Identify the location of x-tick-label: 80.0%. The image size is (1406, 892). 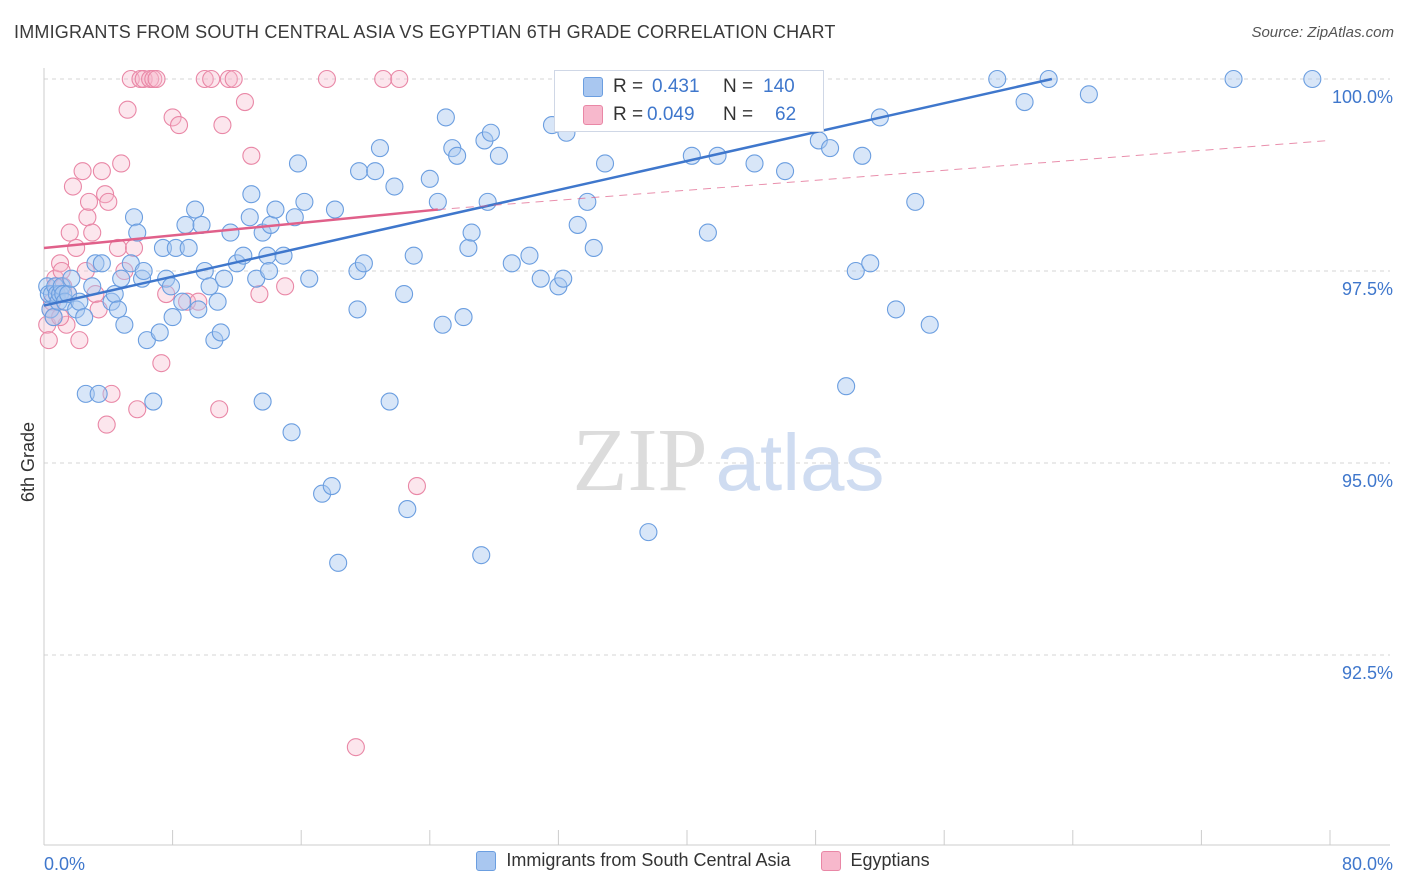
(1367, 864).